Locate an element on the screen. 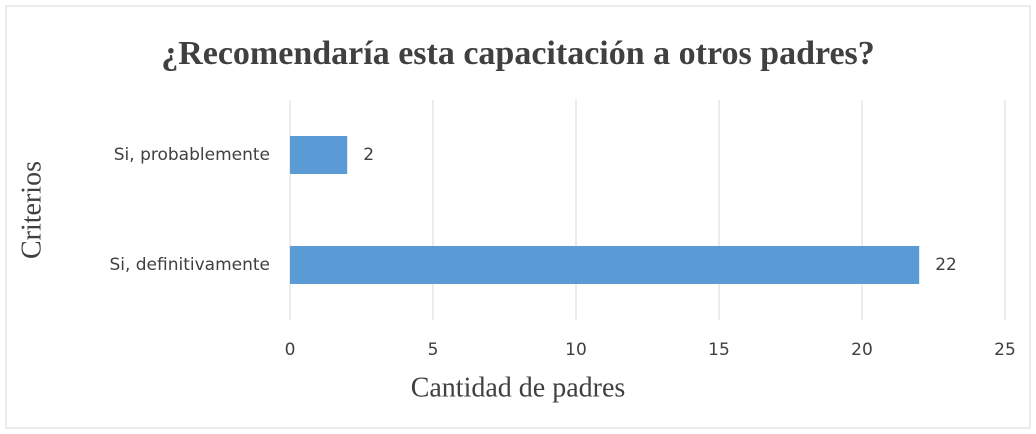 The width and height of the screenshot is (1036, 434). x-tick-label: 25 is located at coordinates (1005, 350).